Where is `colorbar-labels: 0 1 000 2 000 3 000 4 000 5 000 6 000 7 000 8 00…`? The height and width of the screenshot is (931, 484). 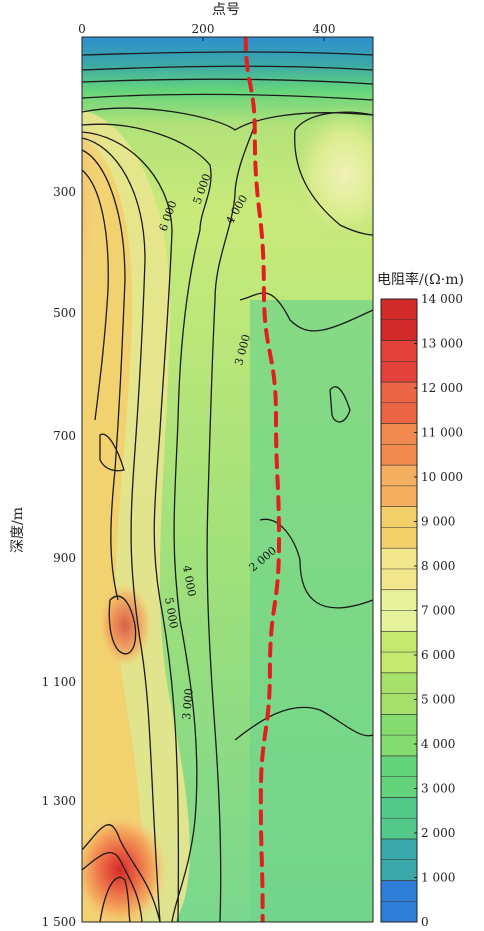
colorbar-labels: 0 1 000 2 000 3 000 4 000 5 000 6 000 7 000 8 00… is located at coordinates (438, 610).